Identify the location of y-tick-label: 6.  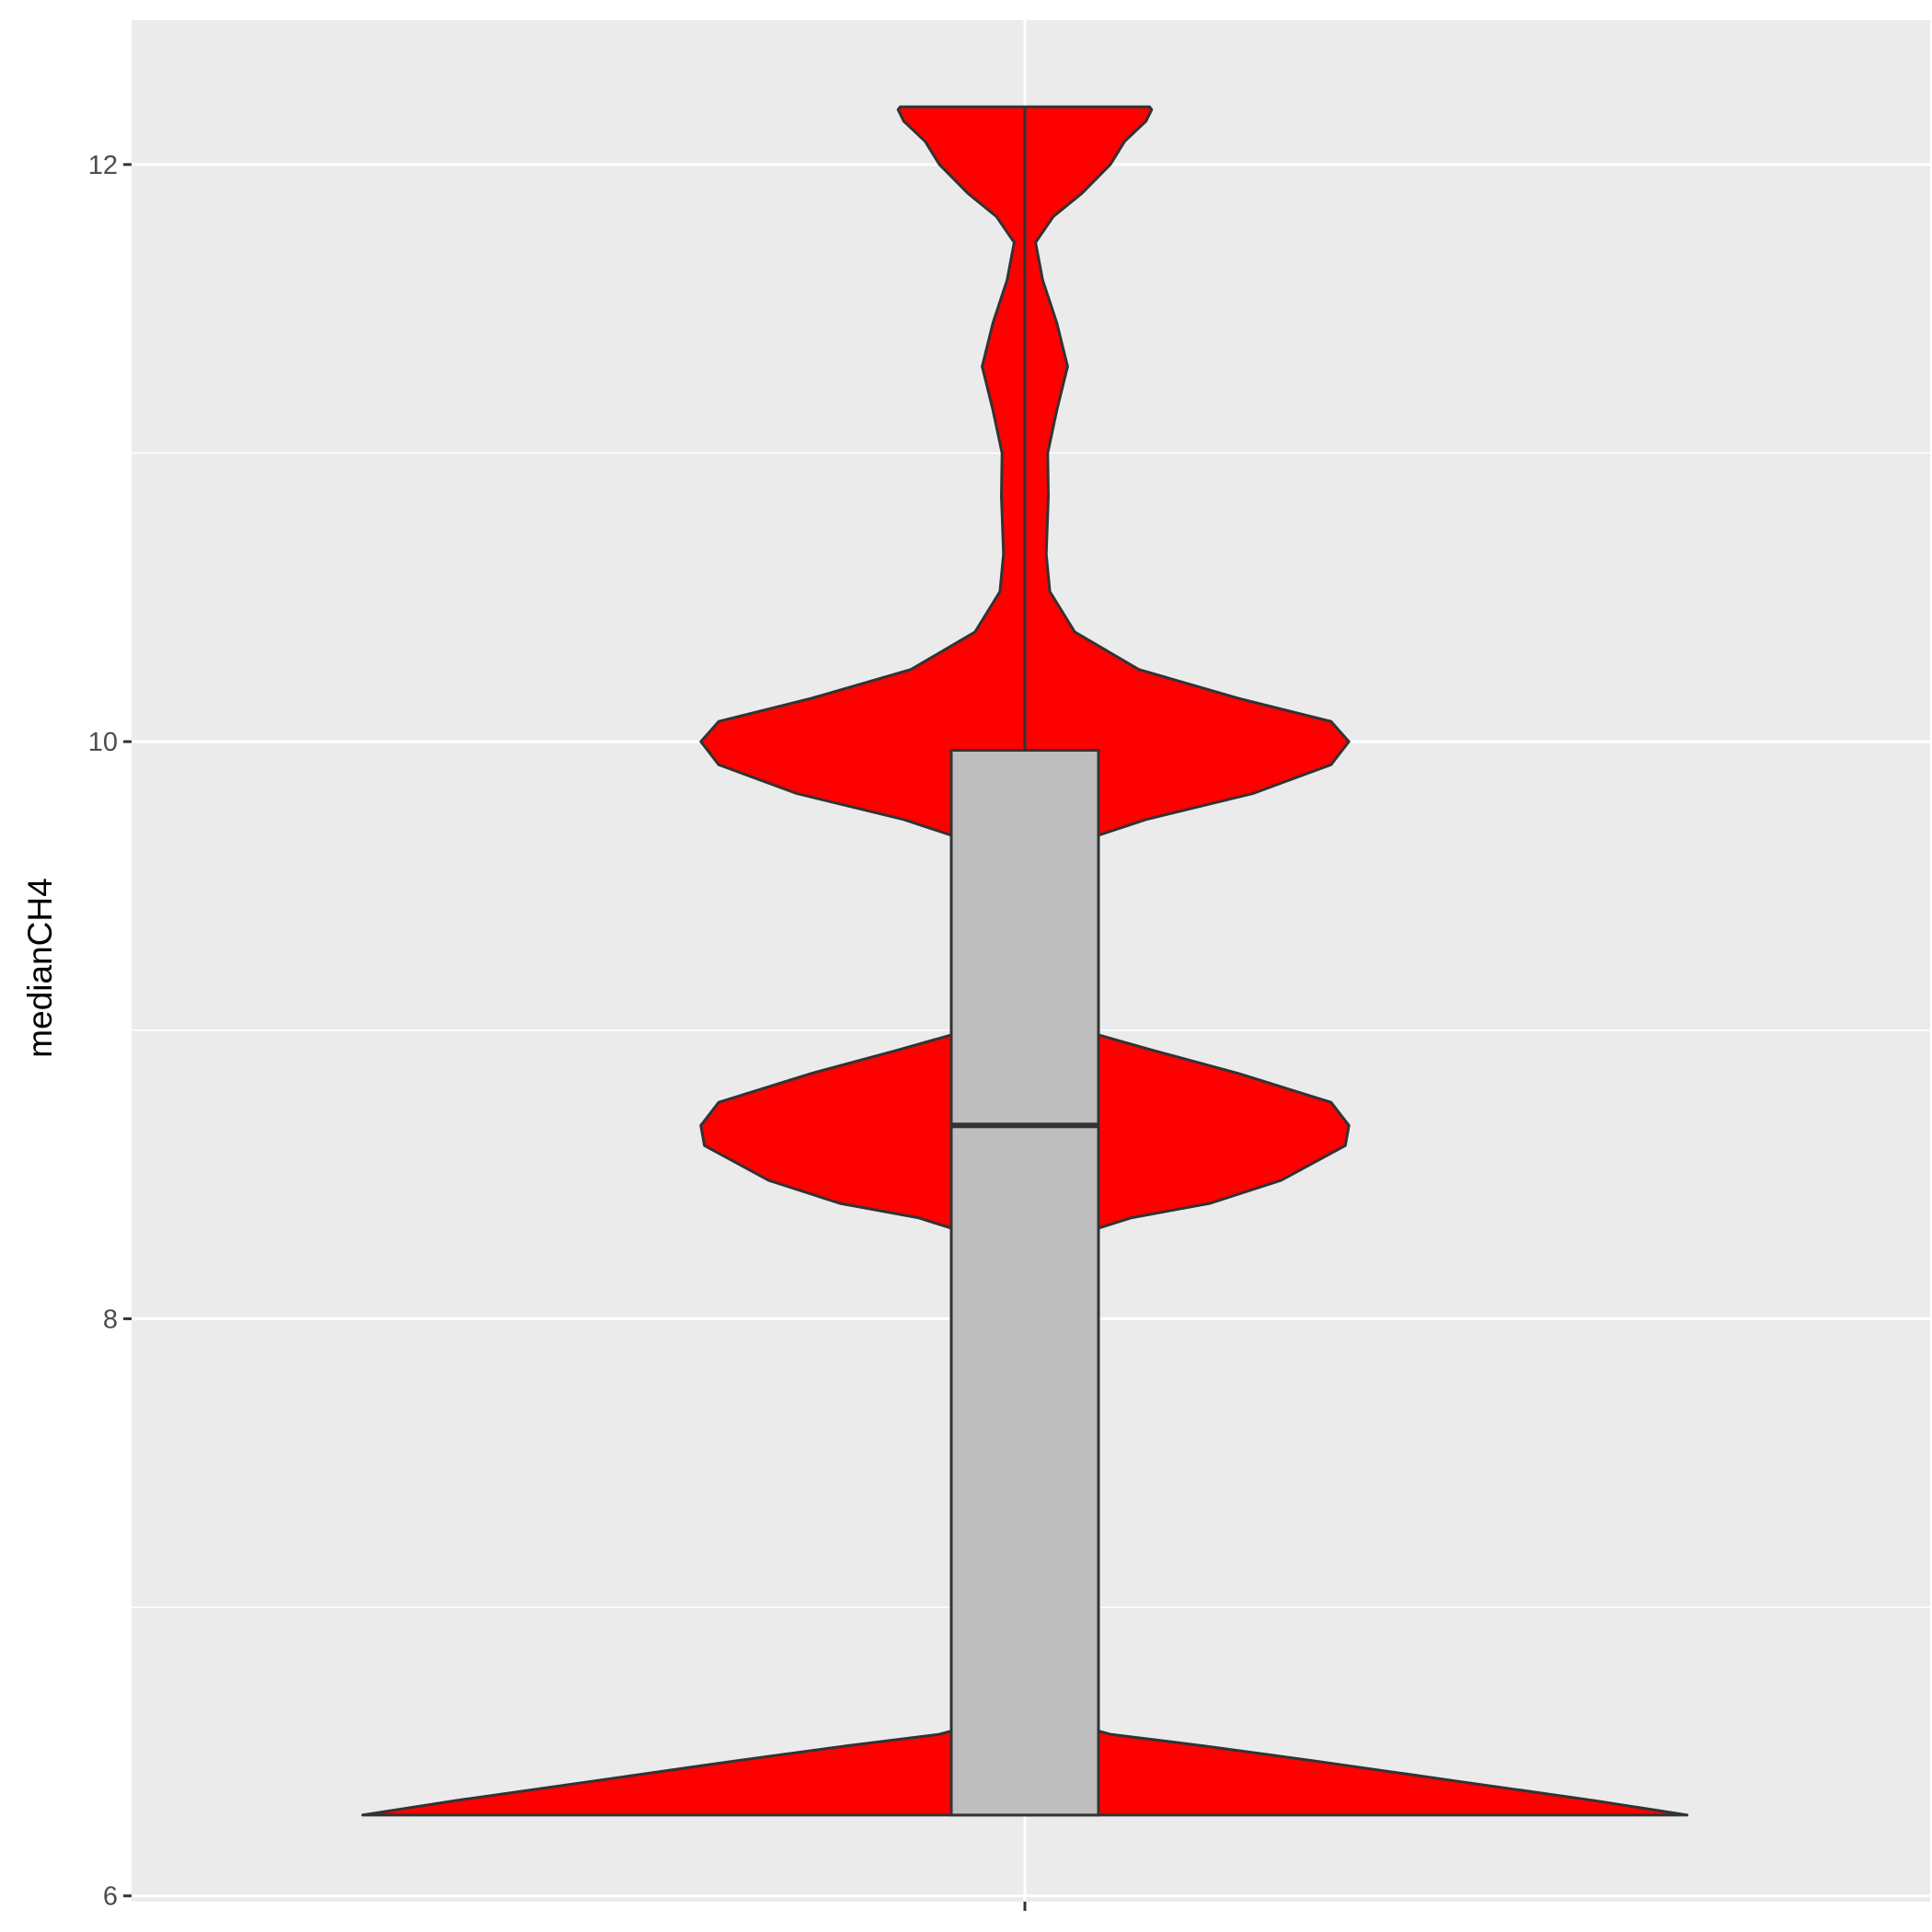
(110, 1897).